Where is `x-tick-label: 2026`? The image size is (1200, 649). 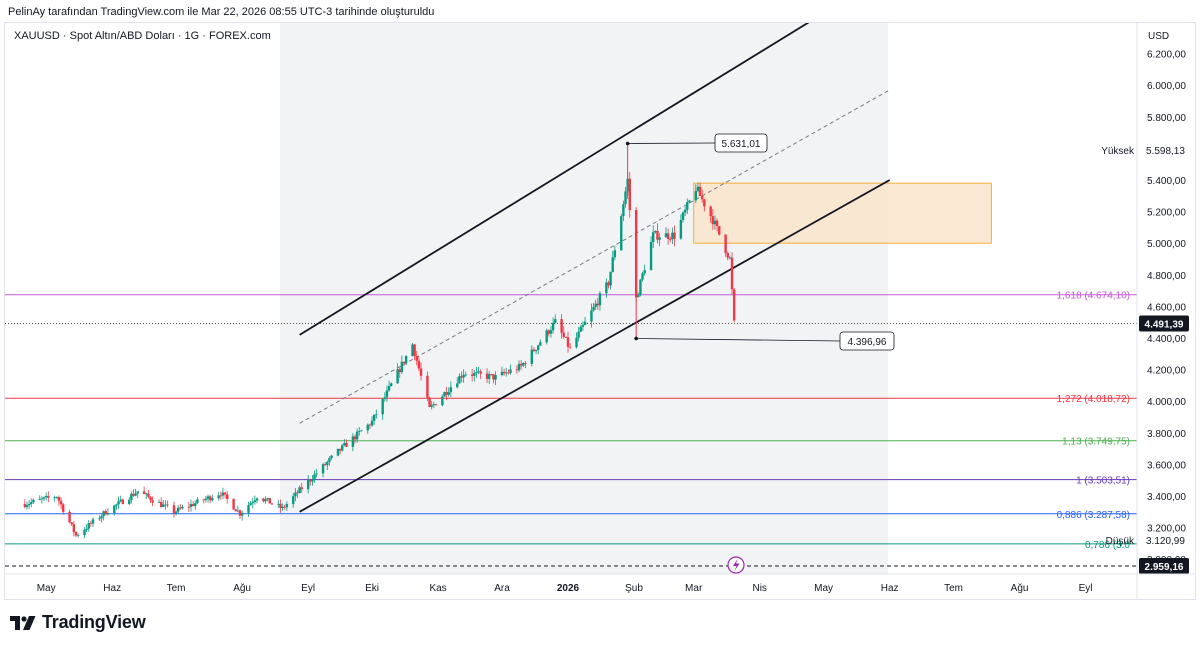
x-tick-label: 2026 is located at coordinates (568, 588).